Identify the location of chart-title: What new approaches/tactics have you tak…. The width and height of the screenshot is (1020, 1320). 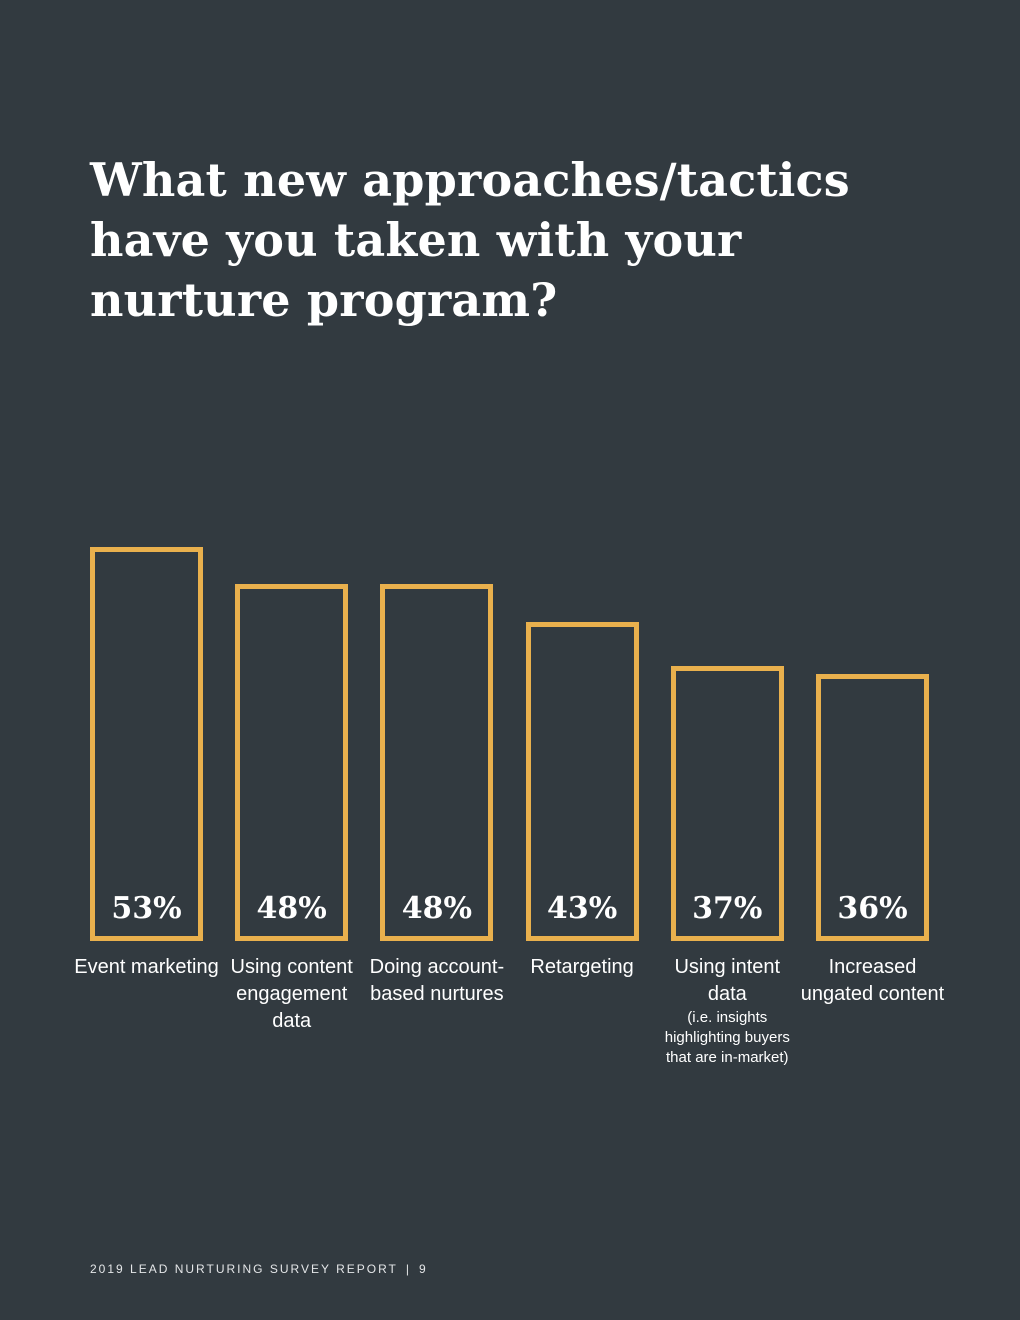
(470, 240).